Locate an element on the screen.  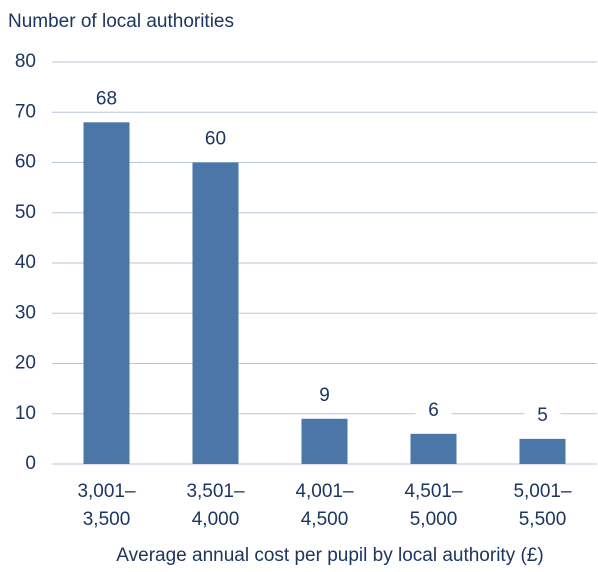
x-tick-label: 3,501– is located at coordinates (215, 491).